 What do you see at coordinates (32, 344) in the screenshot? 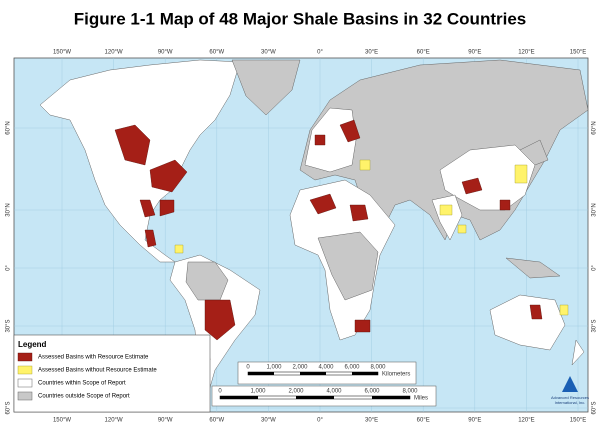
I see `legend-title: Legend` at bounding box center [32, 344].